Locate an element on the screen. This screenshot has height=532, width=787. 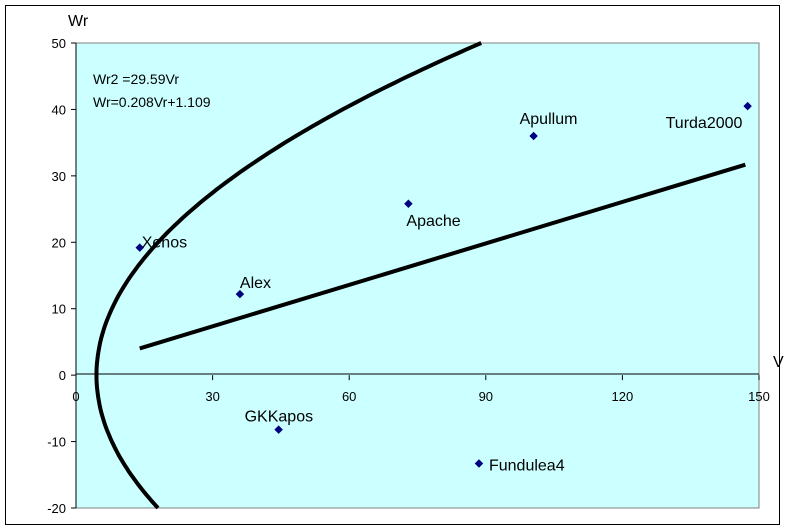
x-tick-label: 30 is located at coordinates (212, 396).